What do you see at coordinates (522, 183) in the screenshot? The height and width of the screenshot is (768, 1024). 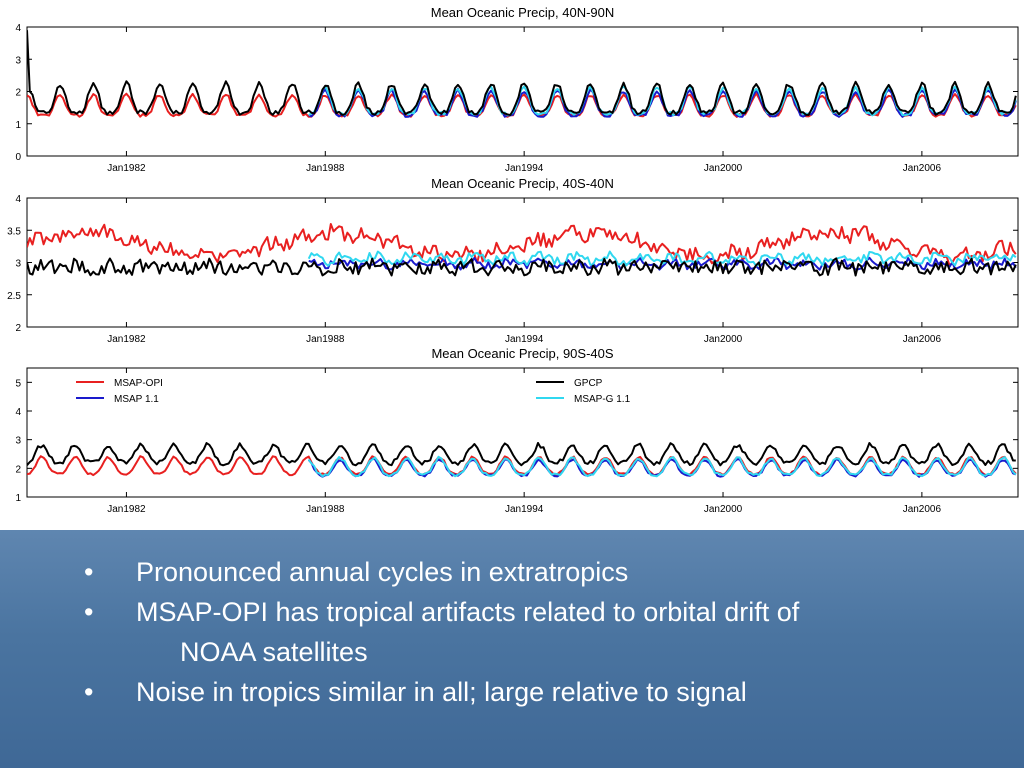 I see `chart-title: Mean Oceanic Precip, 40S-40N` at bounding box center [522, 183].